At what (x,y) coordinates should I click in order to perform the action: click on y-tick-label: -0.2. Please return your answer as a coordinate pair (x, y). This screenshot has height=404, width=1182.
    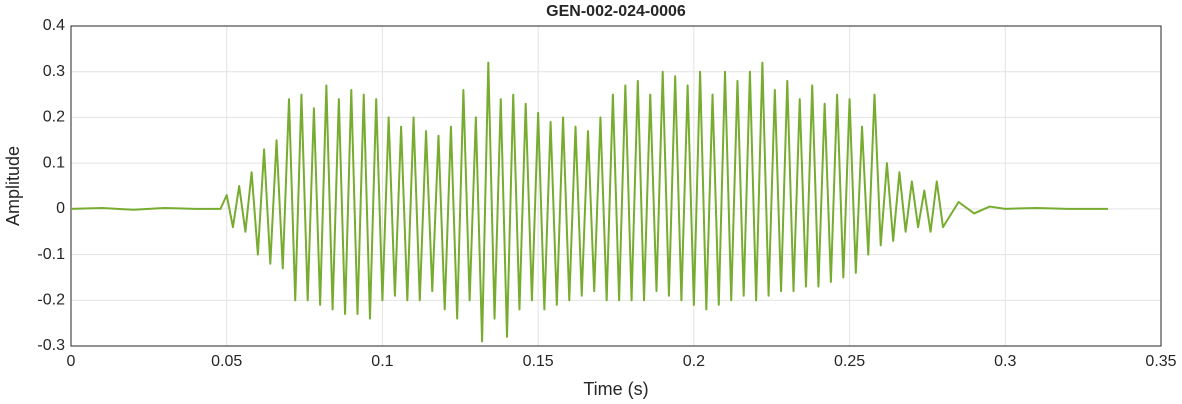
    Looking at the image, I should click on (51, 300).